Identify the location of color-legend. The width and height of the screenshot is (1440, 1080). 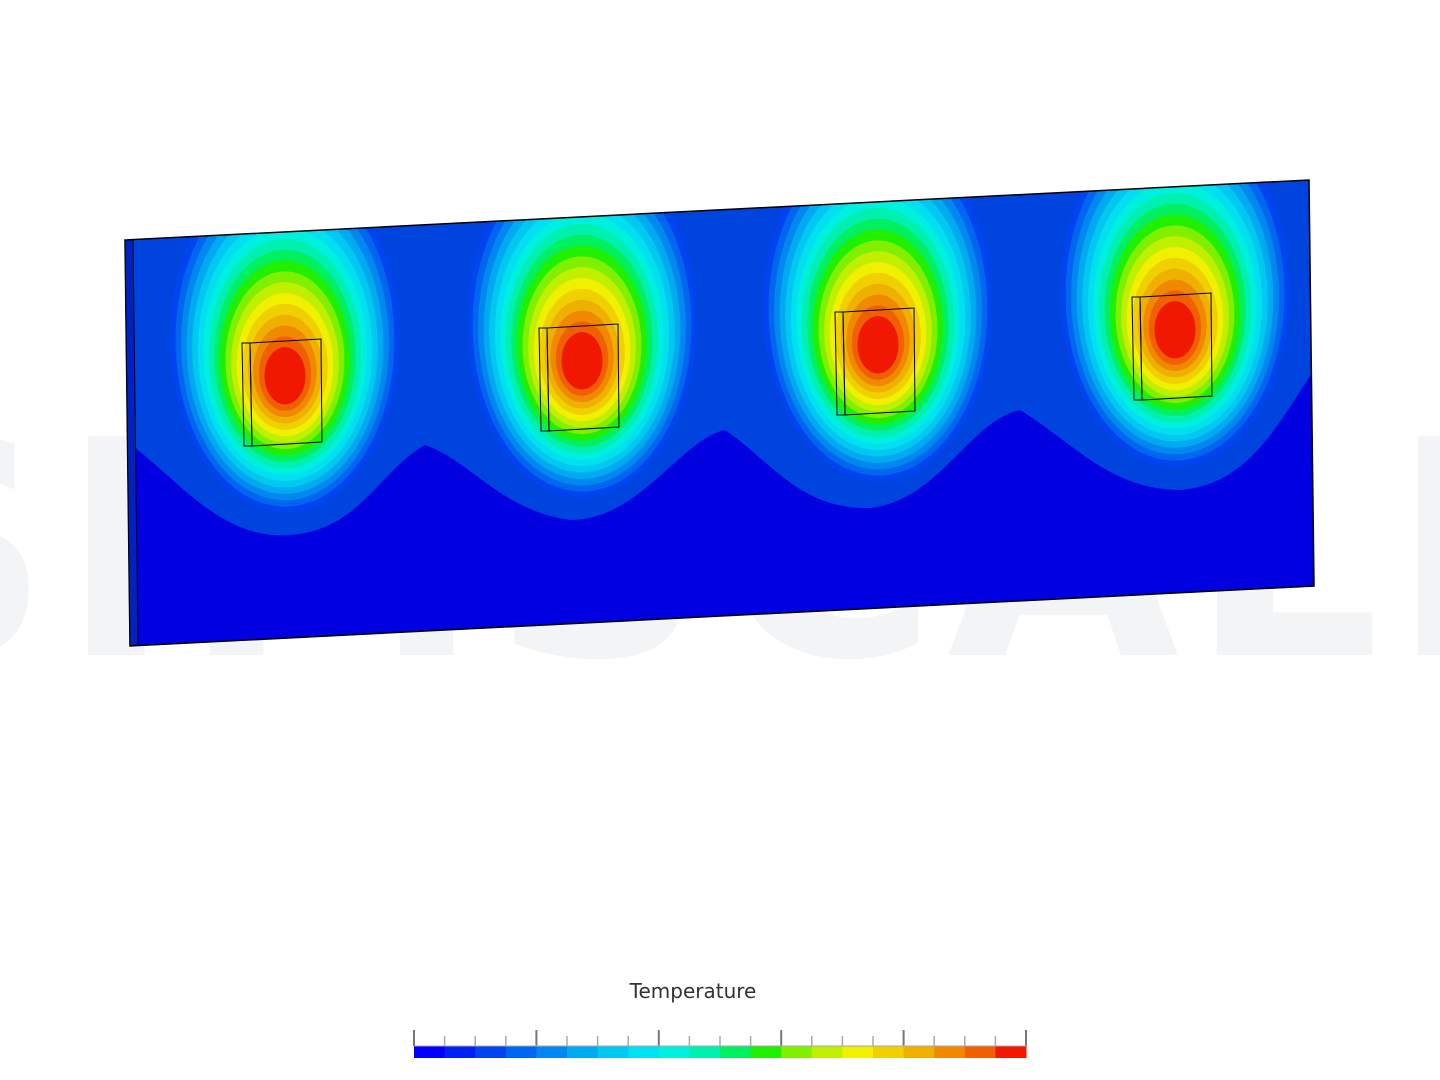
(720, 1044).